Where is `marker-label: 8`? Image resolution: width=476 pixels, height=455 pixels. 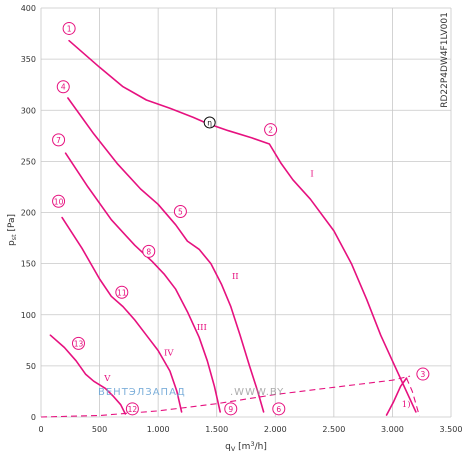 marker-label: 8 is located at coordinates (148, 251).